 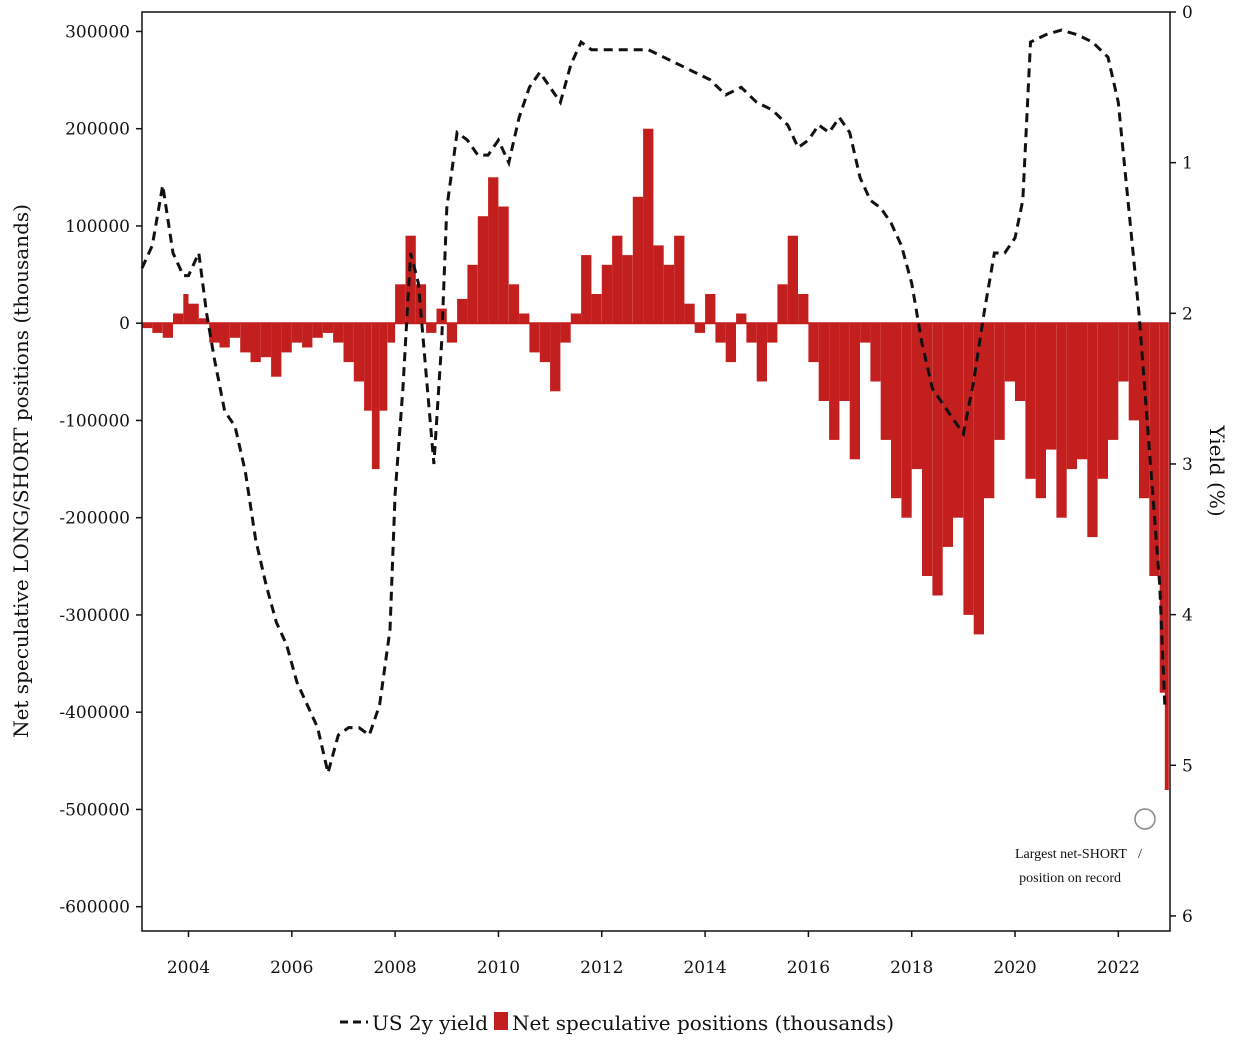 What do you see at coordinates (94, 616) in the screenshot?
I see `y-tick-label: -300000` at bounding box center [94, 616].